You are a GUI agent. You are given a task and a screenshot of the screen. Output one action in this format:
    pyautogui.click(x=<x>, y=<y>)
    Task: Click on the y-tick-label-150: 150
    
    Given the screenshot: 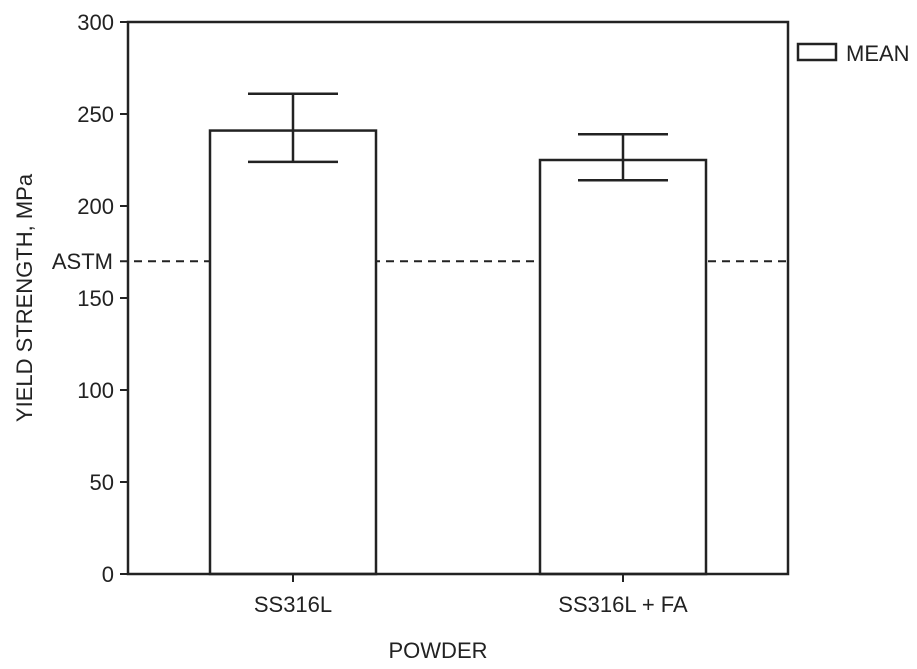 What is the action you would take?
    pyautogui.click(x=95, y=298)
    